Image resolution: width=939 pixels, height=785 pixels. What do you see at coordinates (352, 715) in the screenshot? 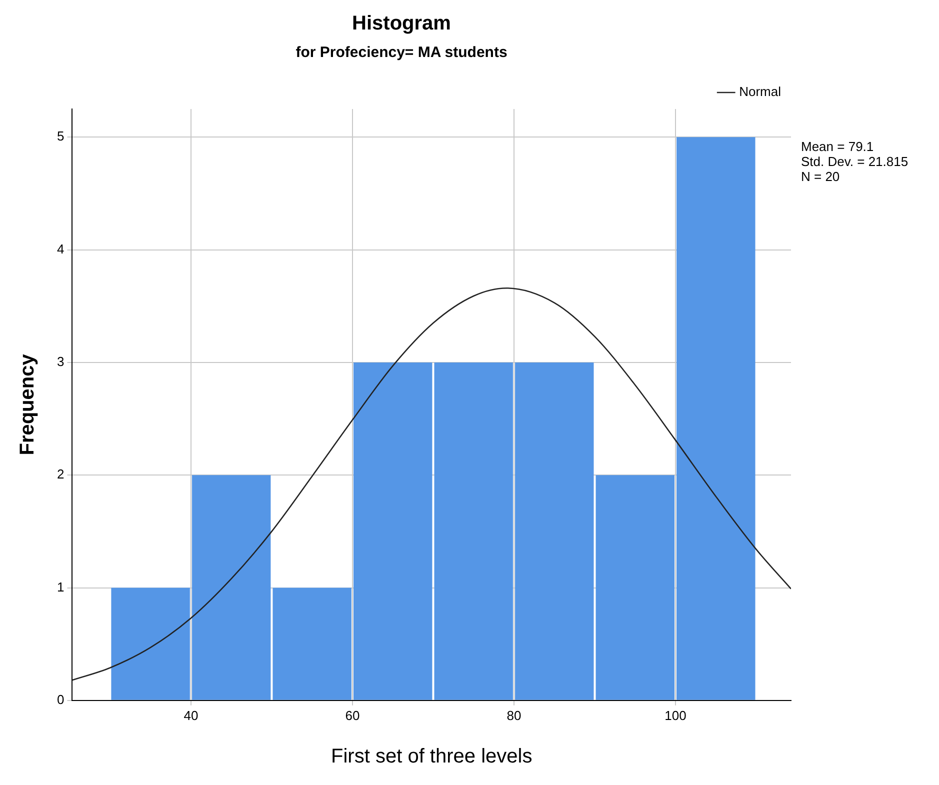
I see `x-tick-label: 60` at bounding box center [352, 715].